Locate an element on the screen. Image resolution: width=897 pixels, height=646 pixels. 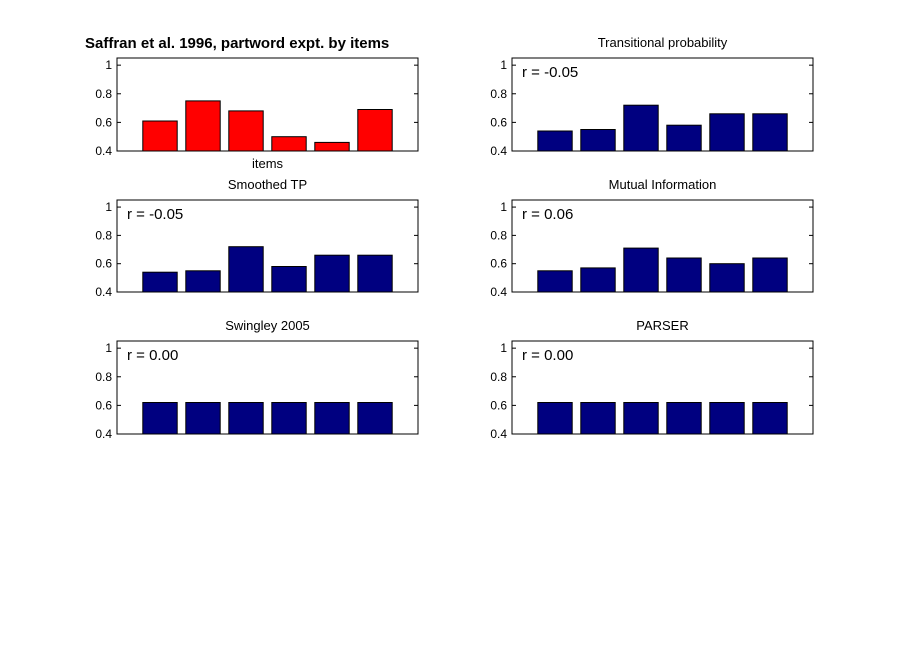
panel-title: Smoothed TP is located at coordinates (267, 184).